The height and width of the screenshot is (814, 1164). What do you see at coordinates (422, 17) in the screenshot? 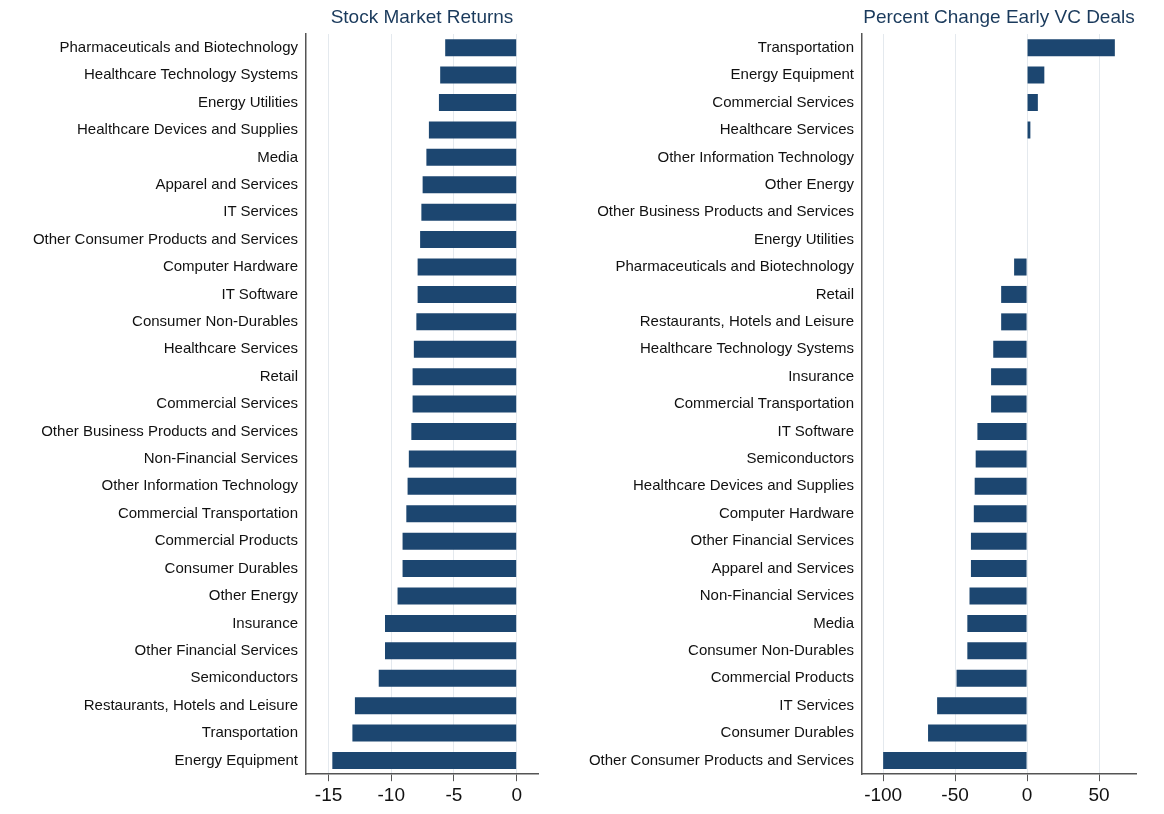
I see `chart-title: Stock Market Returns` at bounding box center [422, 17].